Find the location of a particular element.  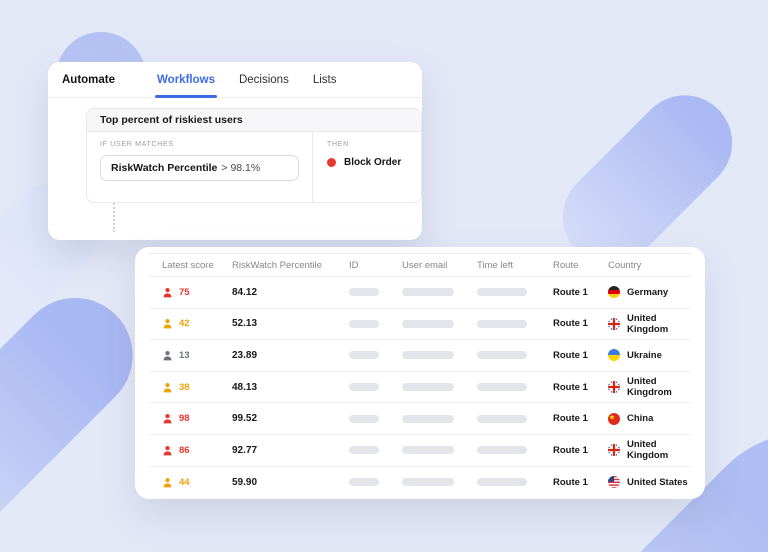

percentile-value: 92.77 is located at coordinates (245, 450).